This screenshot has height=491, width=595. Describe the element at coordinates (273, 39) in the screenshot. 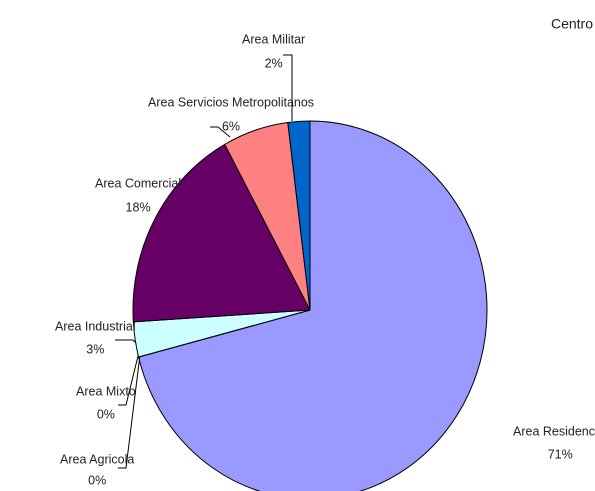

I see `slice-label: Area Militar` at that location.